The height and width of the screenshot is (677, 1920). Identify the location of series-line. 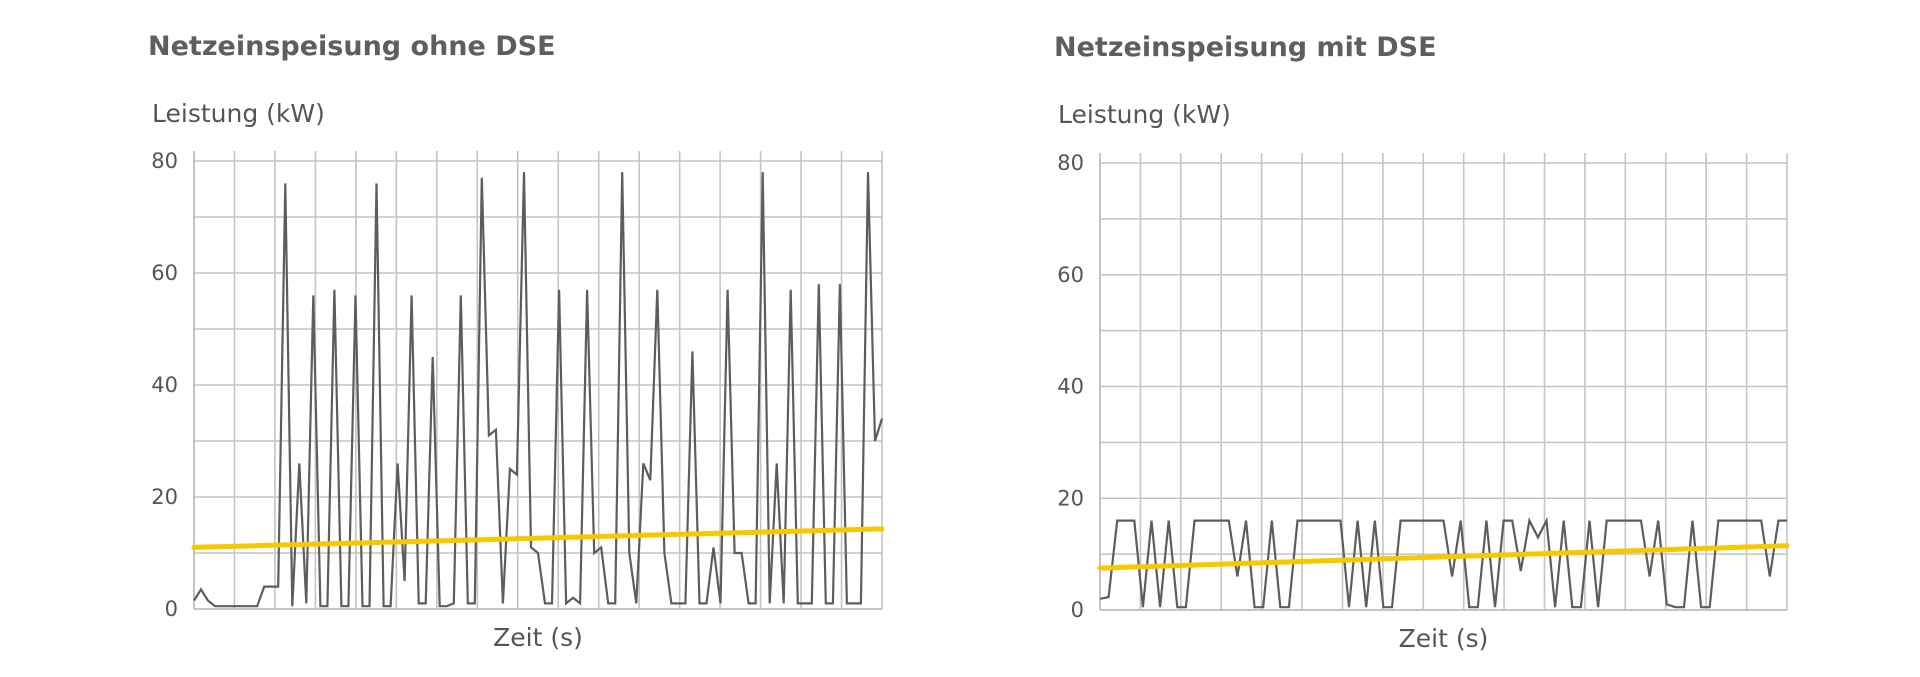
(1443, 562).